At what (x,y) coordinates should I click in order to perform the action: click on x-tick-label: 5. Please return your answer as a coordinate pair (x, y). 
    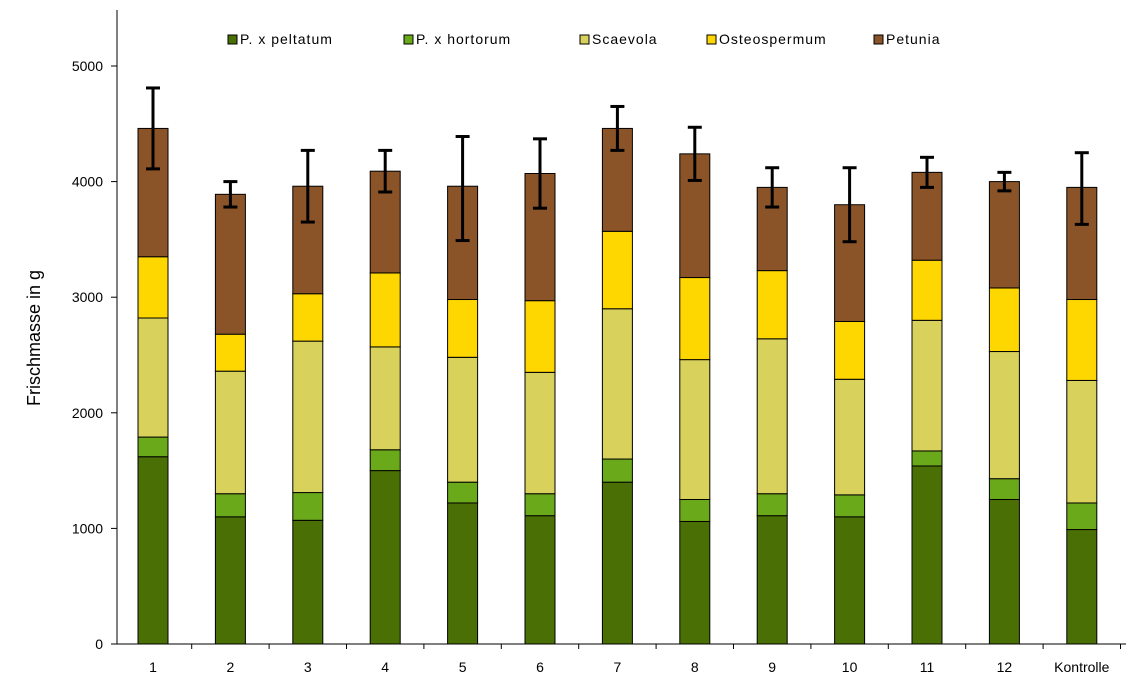
    Looking at the image, I should click on (463, 667).